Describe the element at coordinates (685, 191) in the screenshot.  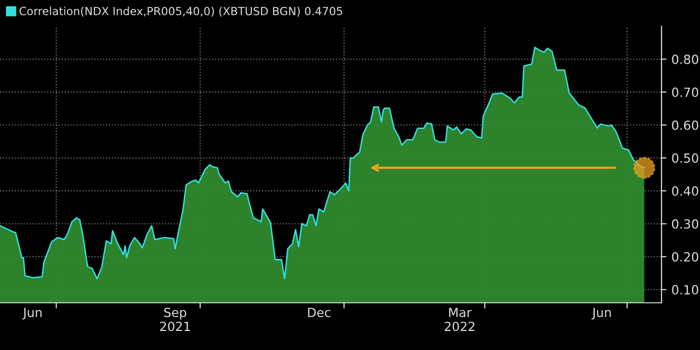
I see `y-tick-label: 0.40` at that location.